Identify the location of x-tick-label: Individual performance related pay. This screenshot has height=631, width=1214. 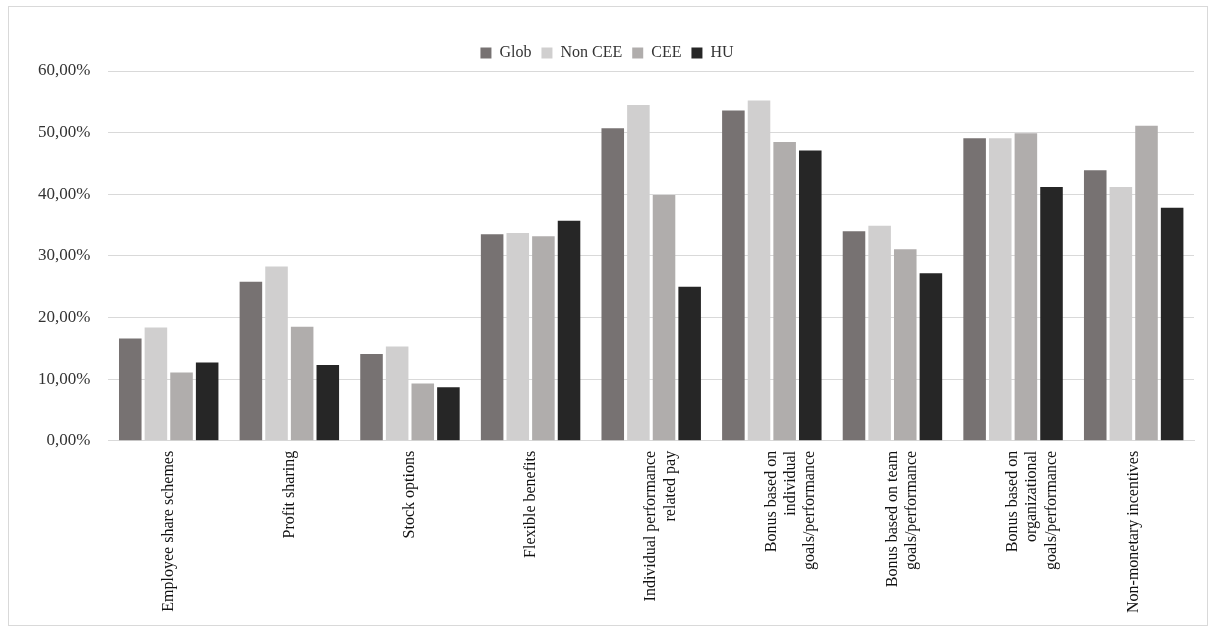
(660, 526).